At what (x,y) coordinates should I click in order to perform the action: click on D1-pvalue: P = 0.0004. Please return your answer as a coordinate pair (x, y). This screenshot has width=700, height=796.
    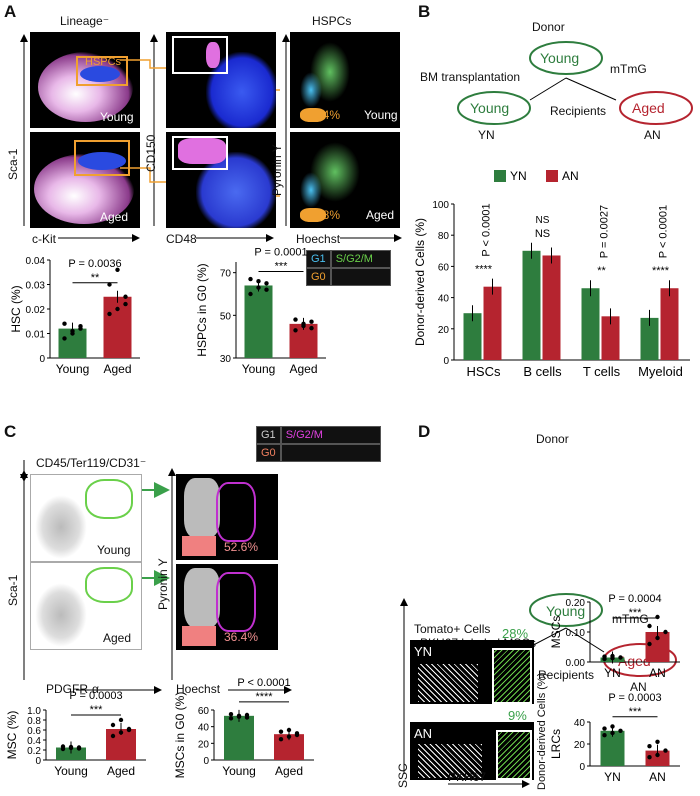
    Looking at the image, I should click on (634, 599).